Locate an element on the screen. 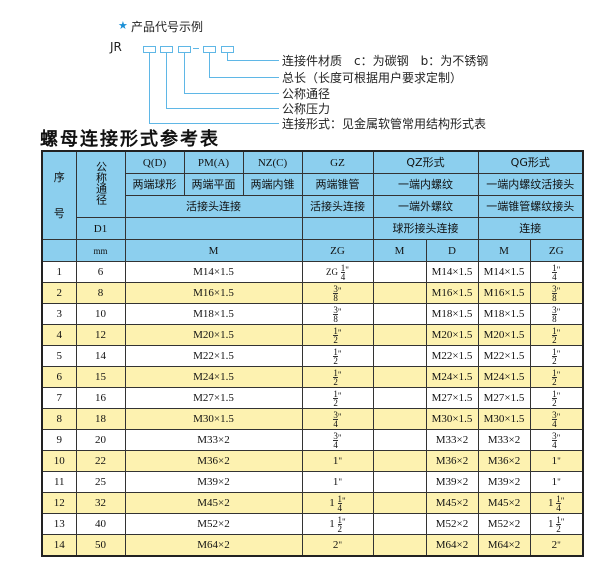  header-conn-qg: 一端锥管螺纹接头 is located at coordinates (530, 206).